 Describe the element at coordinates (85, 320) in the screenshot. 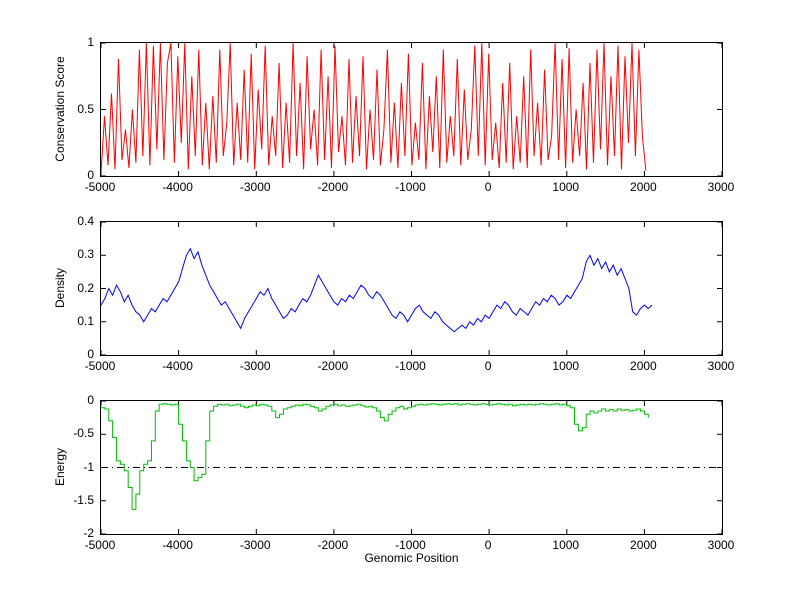

I see `y-tick-label: 0.1` at that location.